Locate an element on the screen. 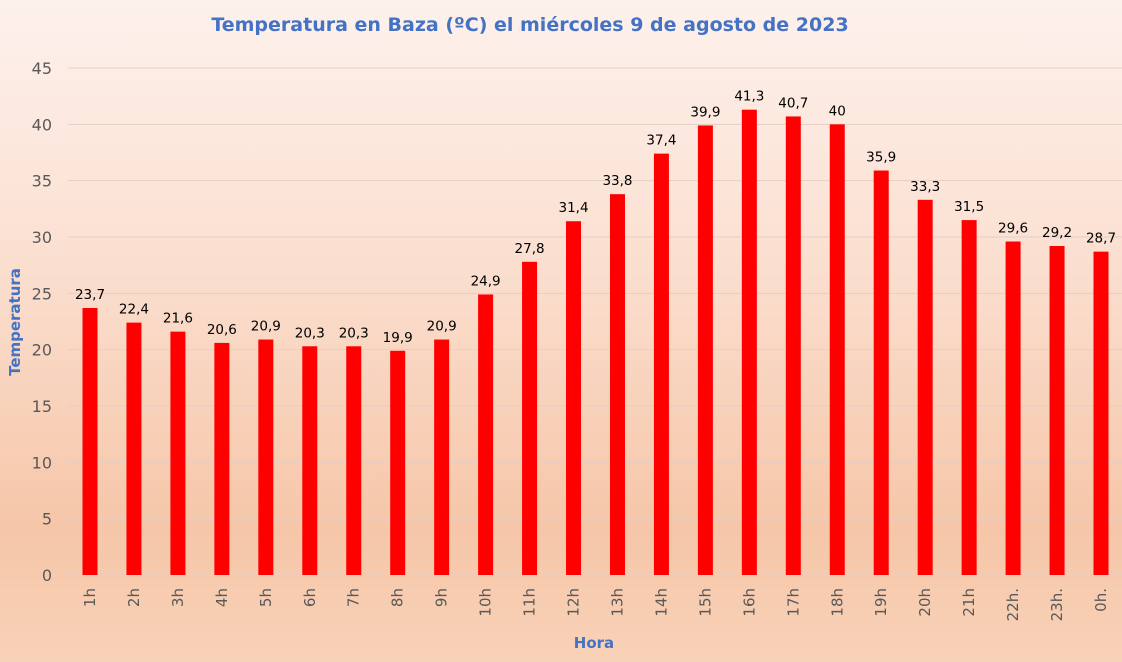 This screenshot has height=662, width=1122. data-label: 21,6 is located at coordinates (178, 319).